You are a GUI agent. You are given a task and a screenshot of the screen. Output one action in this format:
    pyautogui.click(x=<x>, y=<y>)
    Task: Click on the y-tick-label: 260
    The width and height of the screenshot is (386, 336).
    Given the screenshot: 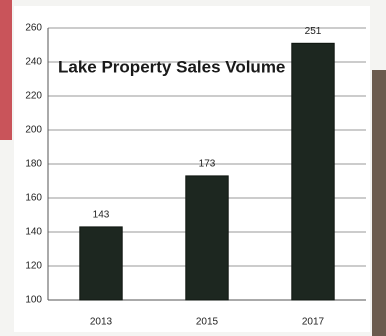 What is the action you would take?
    pyautogui.click(x=33, y=28)
    